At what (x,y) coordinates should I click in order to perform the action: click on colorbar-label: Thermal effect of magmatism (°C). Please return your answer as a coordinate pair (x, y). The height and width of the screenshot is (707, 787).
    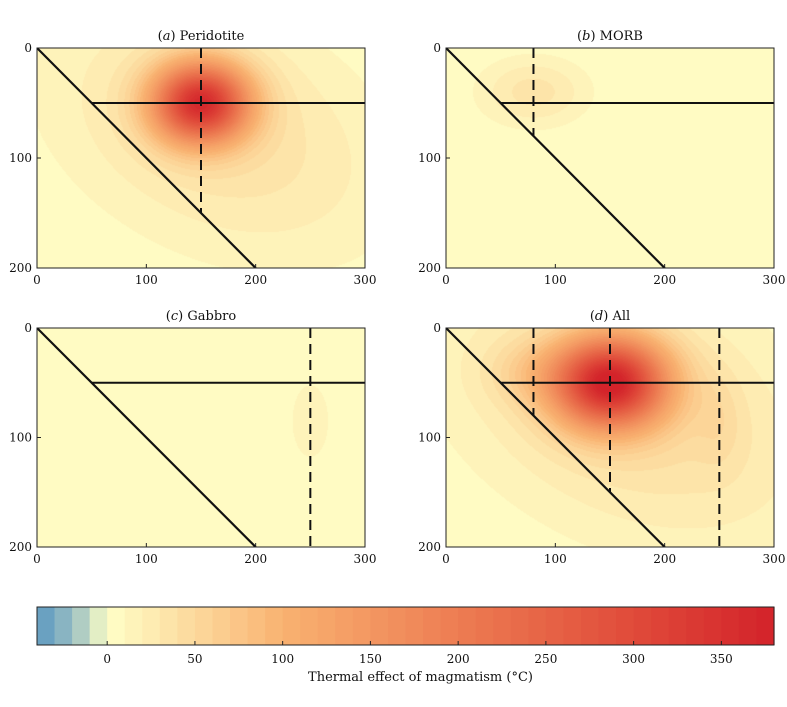
    Looking at the image, I should click on (420, 677).